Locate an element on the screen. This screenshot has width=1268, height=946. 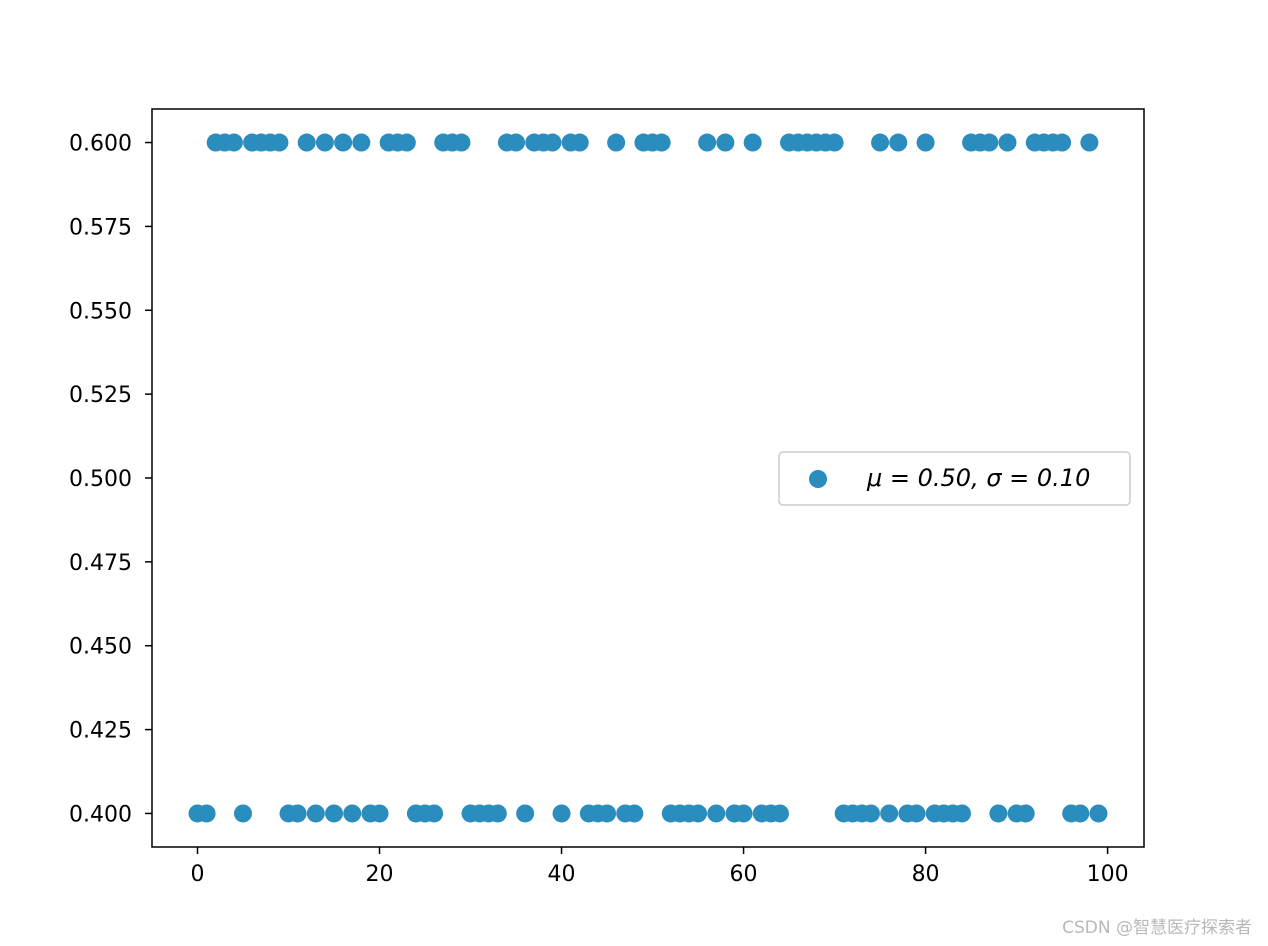
y-tick-label: 0.600 is located at coordinates (100, 144).